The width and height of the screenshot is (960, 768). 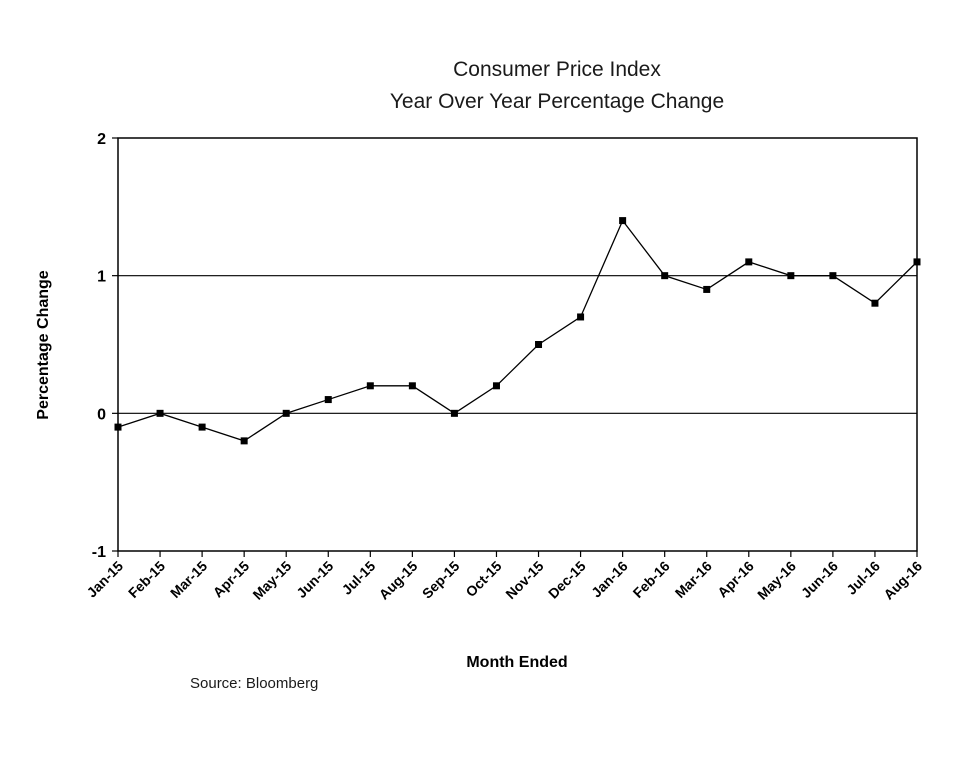 I want to click on x-tick-label: Feb-16, so click(x=651, y=579).